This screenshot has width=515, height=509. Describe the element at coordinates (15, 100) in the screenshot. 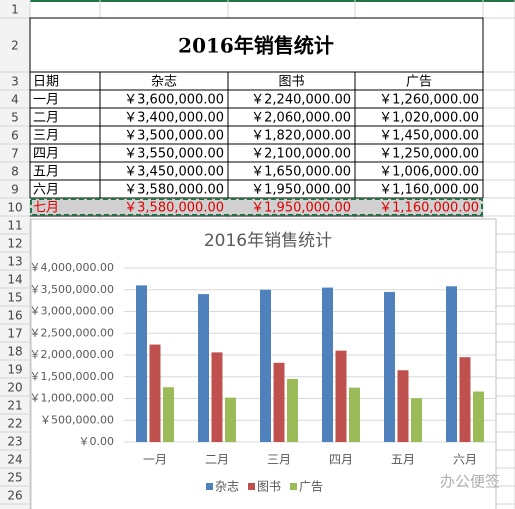

I see `row-number: 4` at that location.